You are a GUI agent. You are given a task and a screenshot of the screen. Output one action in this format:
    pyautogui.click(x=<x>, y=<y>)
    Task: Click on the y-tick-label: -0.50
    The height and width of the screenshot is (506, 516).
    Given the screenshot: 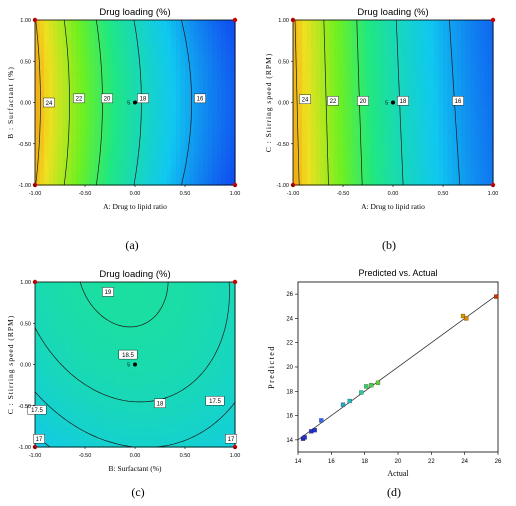 What is the action you would take?
    pyautogui.click(x=282, y=145)
    